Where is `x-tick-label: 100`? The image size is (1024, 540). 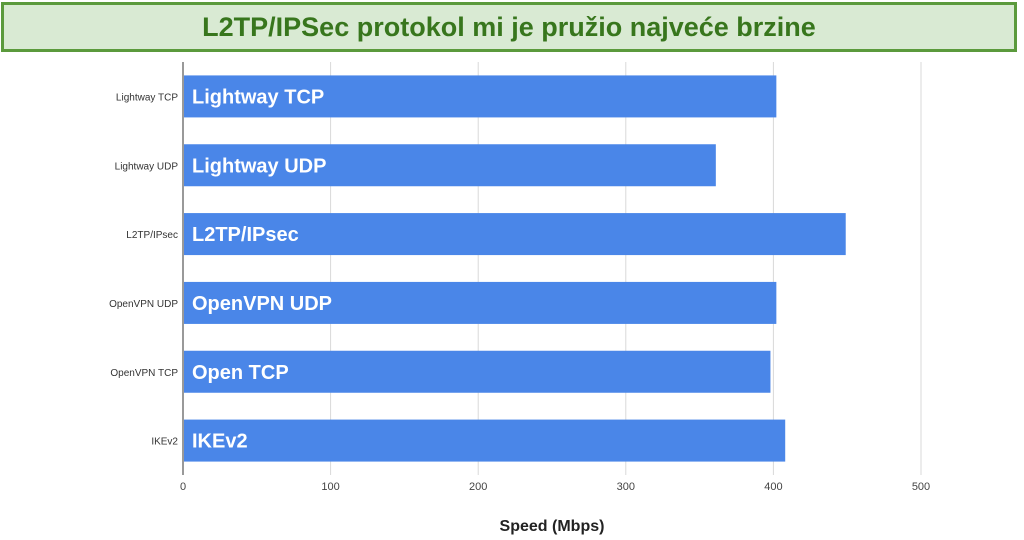 x-tick-label: 100 is located at coordinates (330, 487).